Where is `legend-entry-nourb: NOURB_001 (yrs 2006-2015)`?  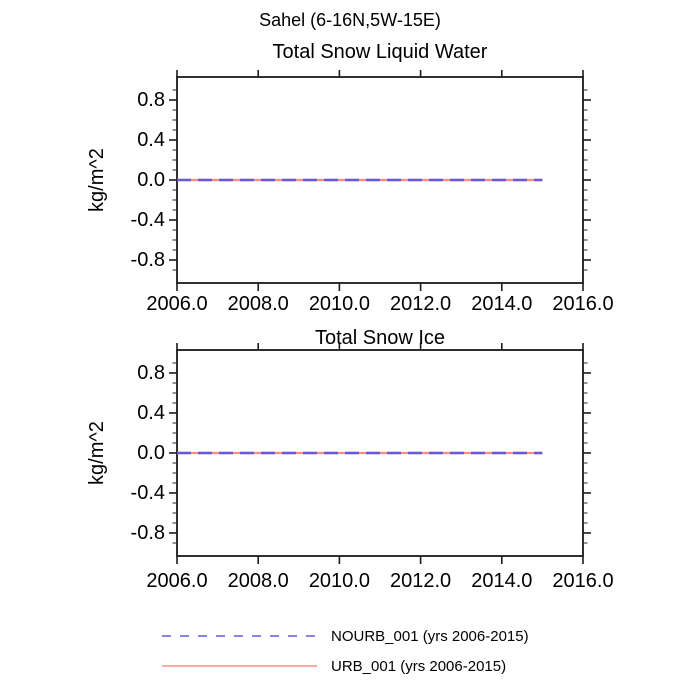 legend-entry-nourb: NOURB_001 (yrs 2006-2015) is located at coordinates (345, 636).